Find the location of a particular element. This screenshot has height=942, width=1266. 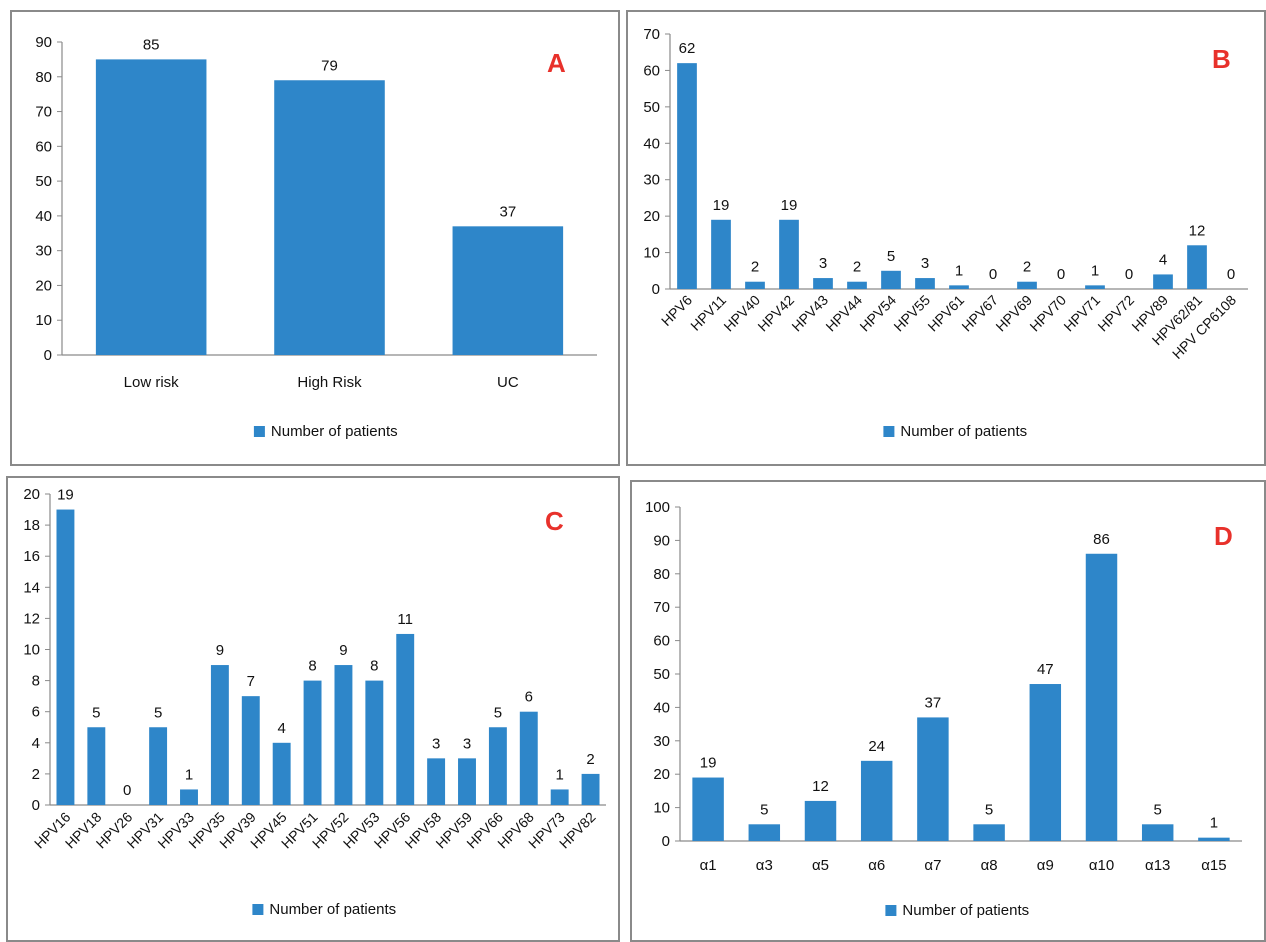

data-label: 47 is located at coordinates (1045, 669).